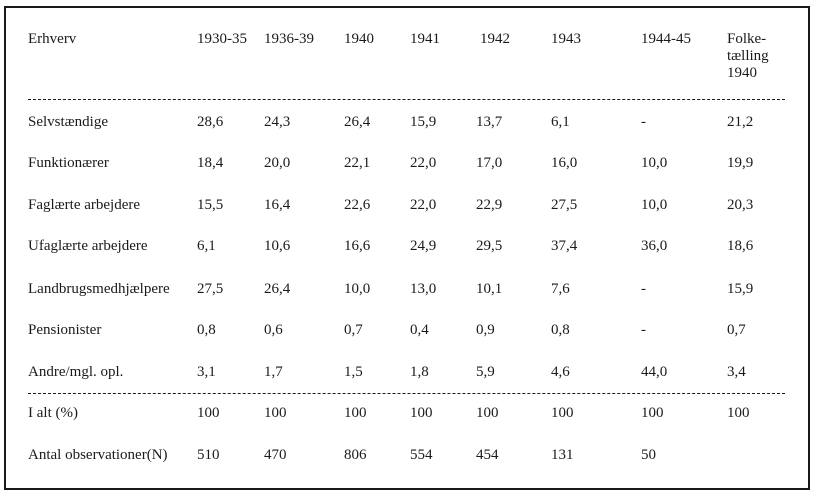  Describe the element at coordinates (406, 393) in the screenshot. I see `totals-divider` at that location.